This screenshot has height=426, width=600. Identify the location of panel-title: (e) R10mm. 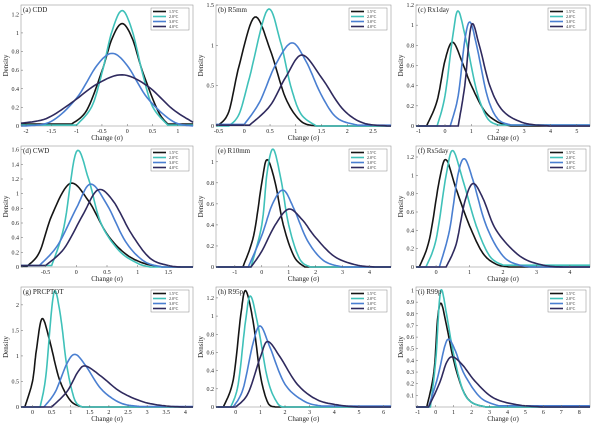
(234, 151).